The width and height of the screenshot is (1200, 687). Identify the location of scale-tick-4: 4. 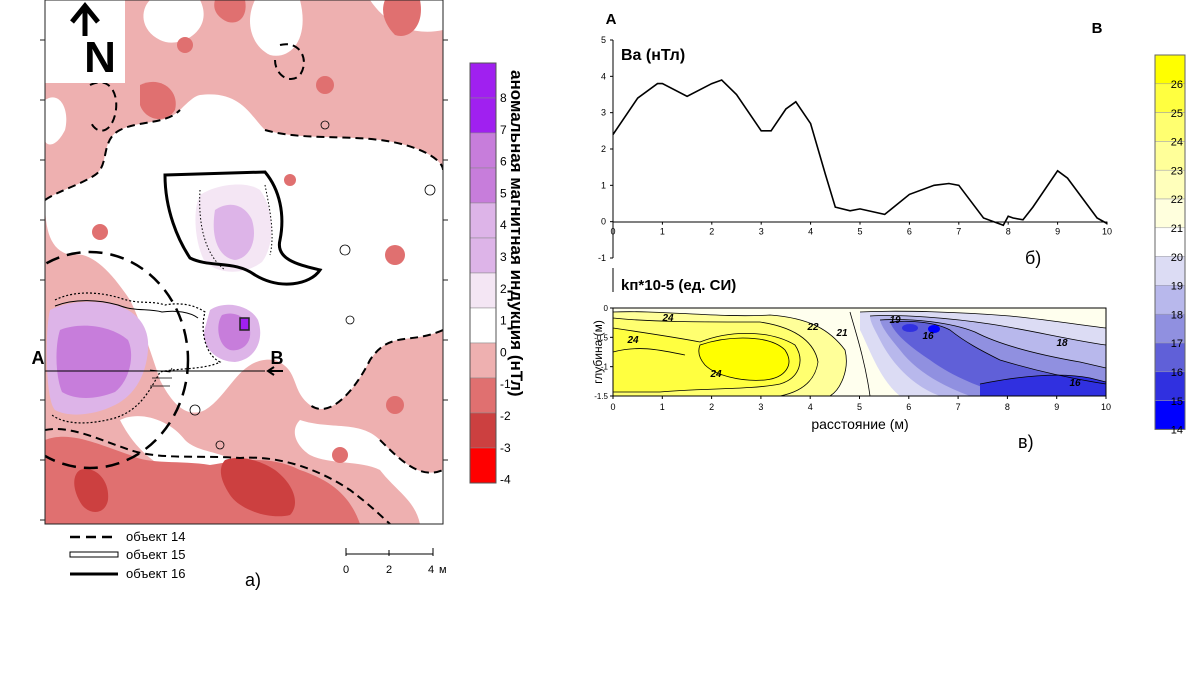
(431, 570).